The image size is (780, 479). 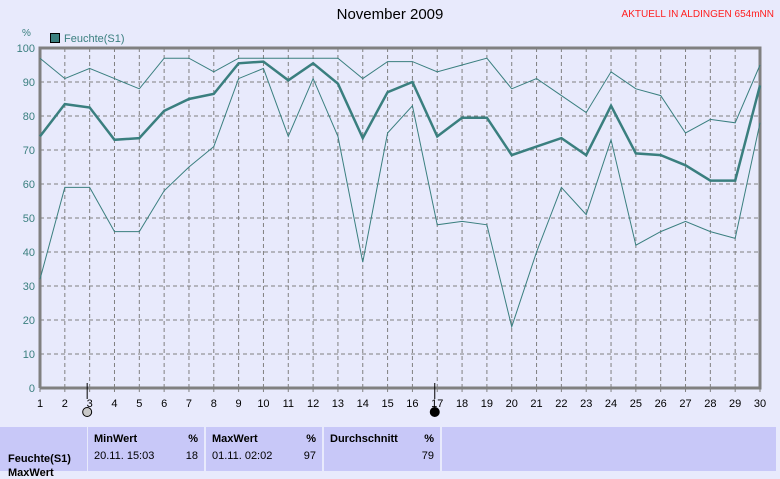 I want to click on x-tick-label: 25, so click(x=636, y=404).